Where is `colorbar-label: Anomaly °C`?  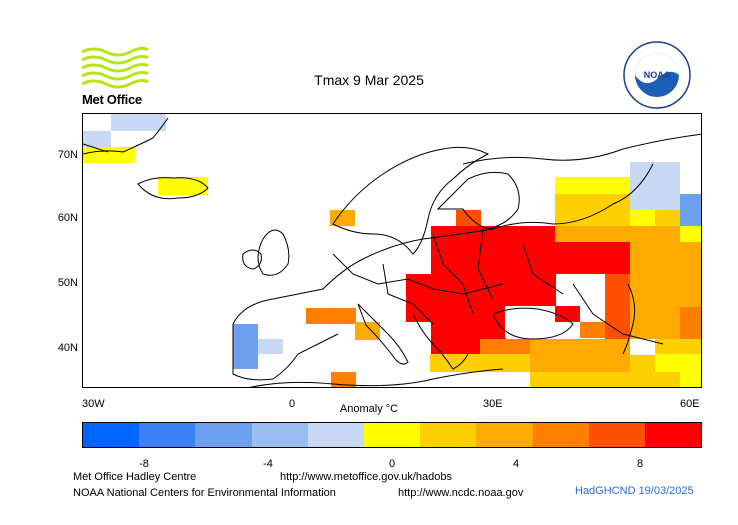 colorbar-label: Anomaly °C is located at coordinates (369, 409).